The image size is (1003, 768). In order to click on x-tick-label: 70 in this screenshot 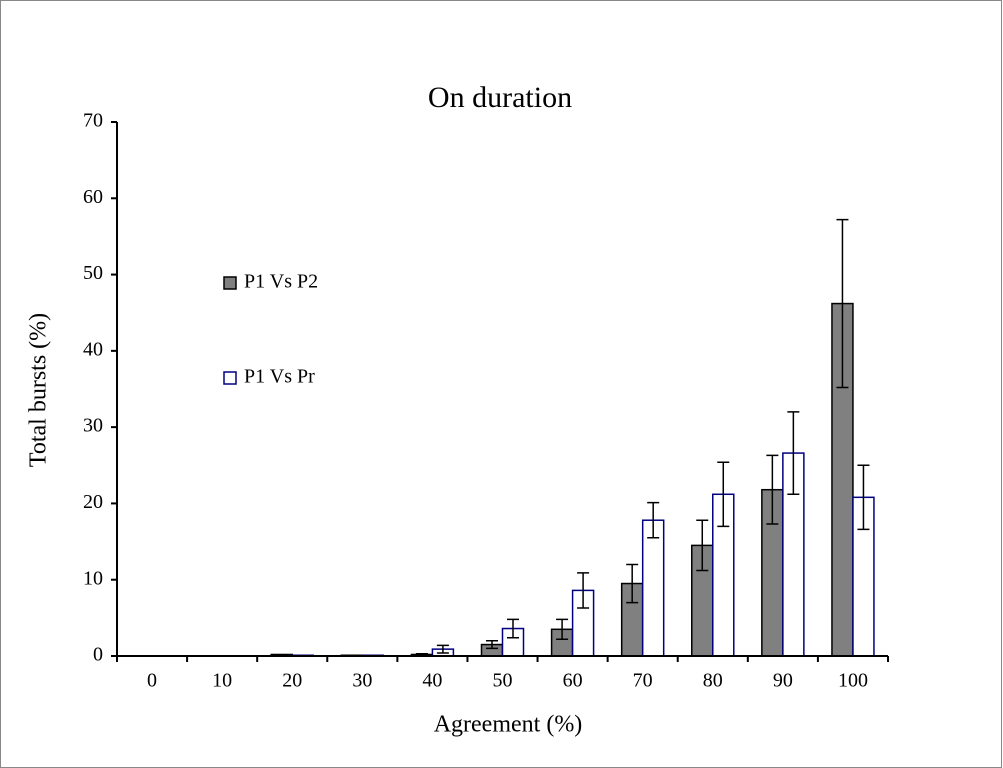, I will do `click(643, 681)`.